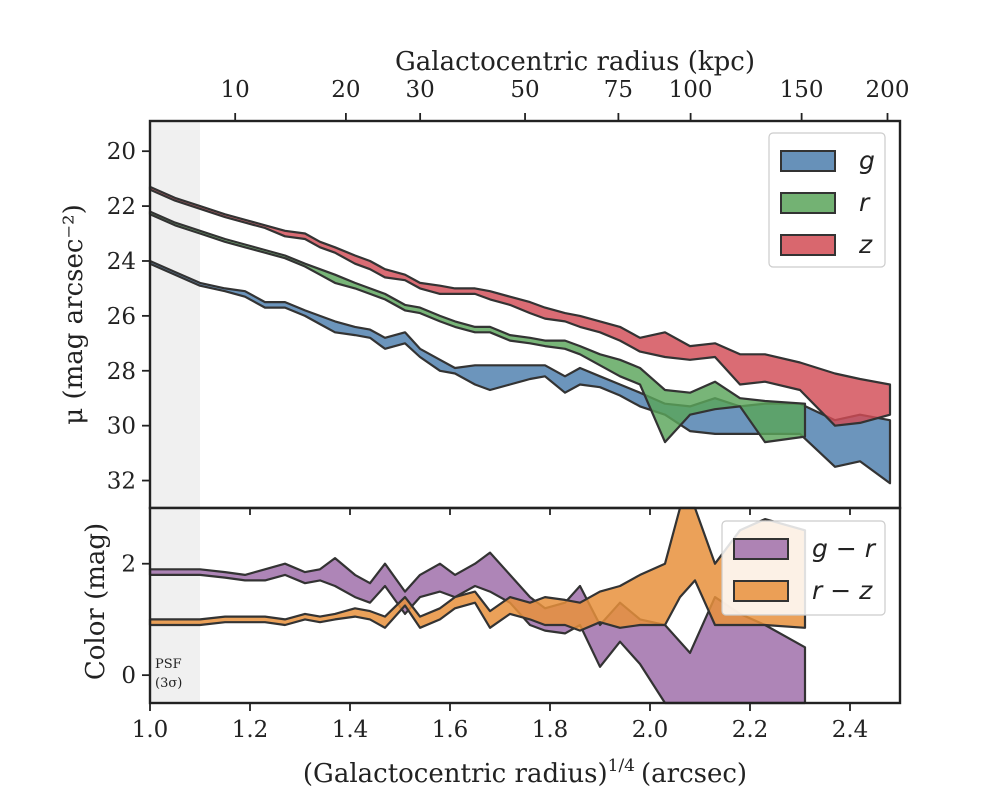 The image size is (1000, 800). What do you see at coordinates (477, 569) in the screenshot?
I see `band-r-minus-z` at bounding box center [477, 569].